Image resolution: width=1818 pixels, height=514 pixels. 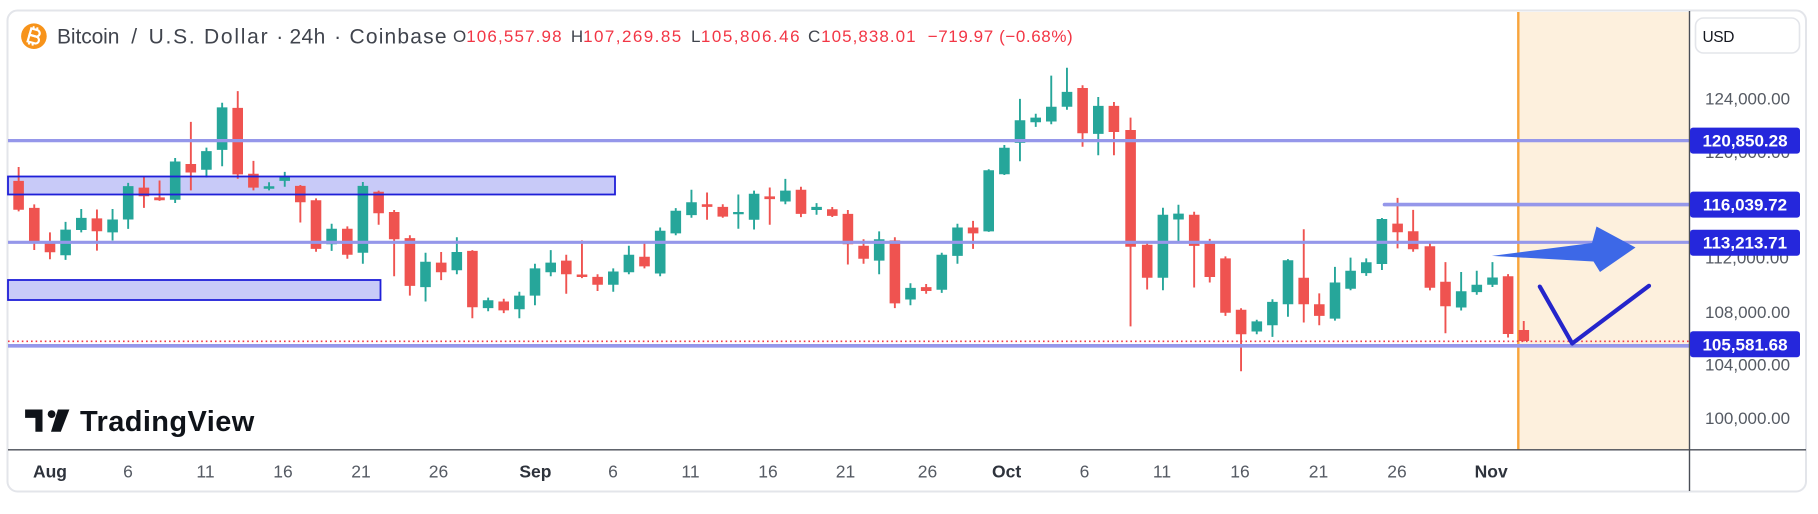 What do you see at coordinates (1719, 37) in the screenshot?
I see `svg-text: USD` at bounding box center [1719, 37].